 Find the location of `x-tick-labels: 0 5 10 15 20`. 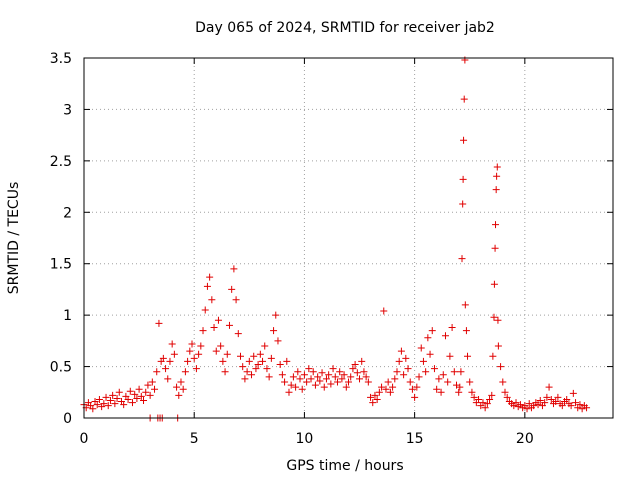

x-tick-labels: 0 5 10 15 20 is located at coordinates (307, 439).